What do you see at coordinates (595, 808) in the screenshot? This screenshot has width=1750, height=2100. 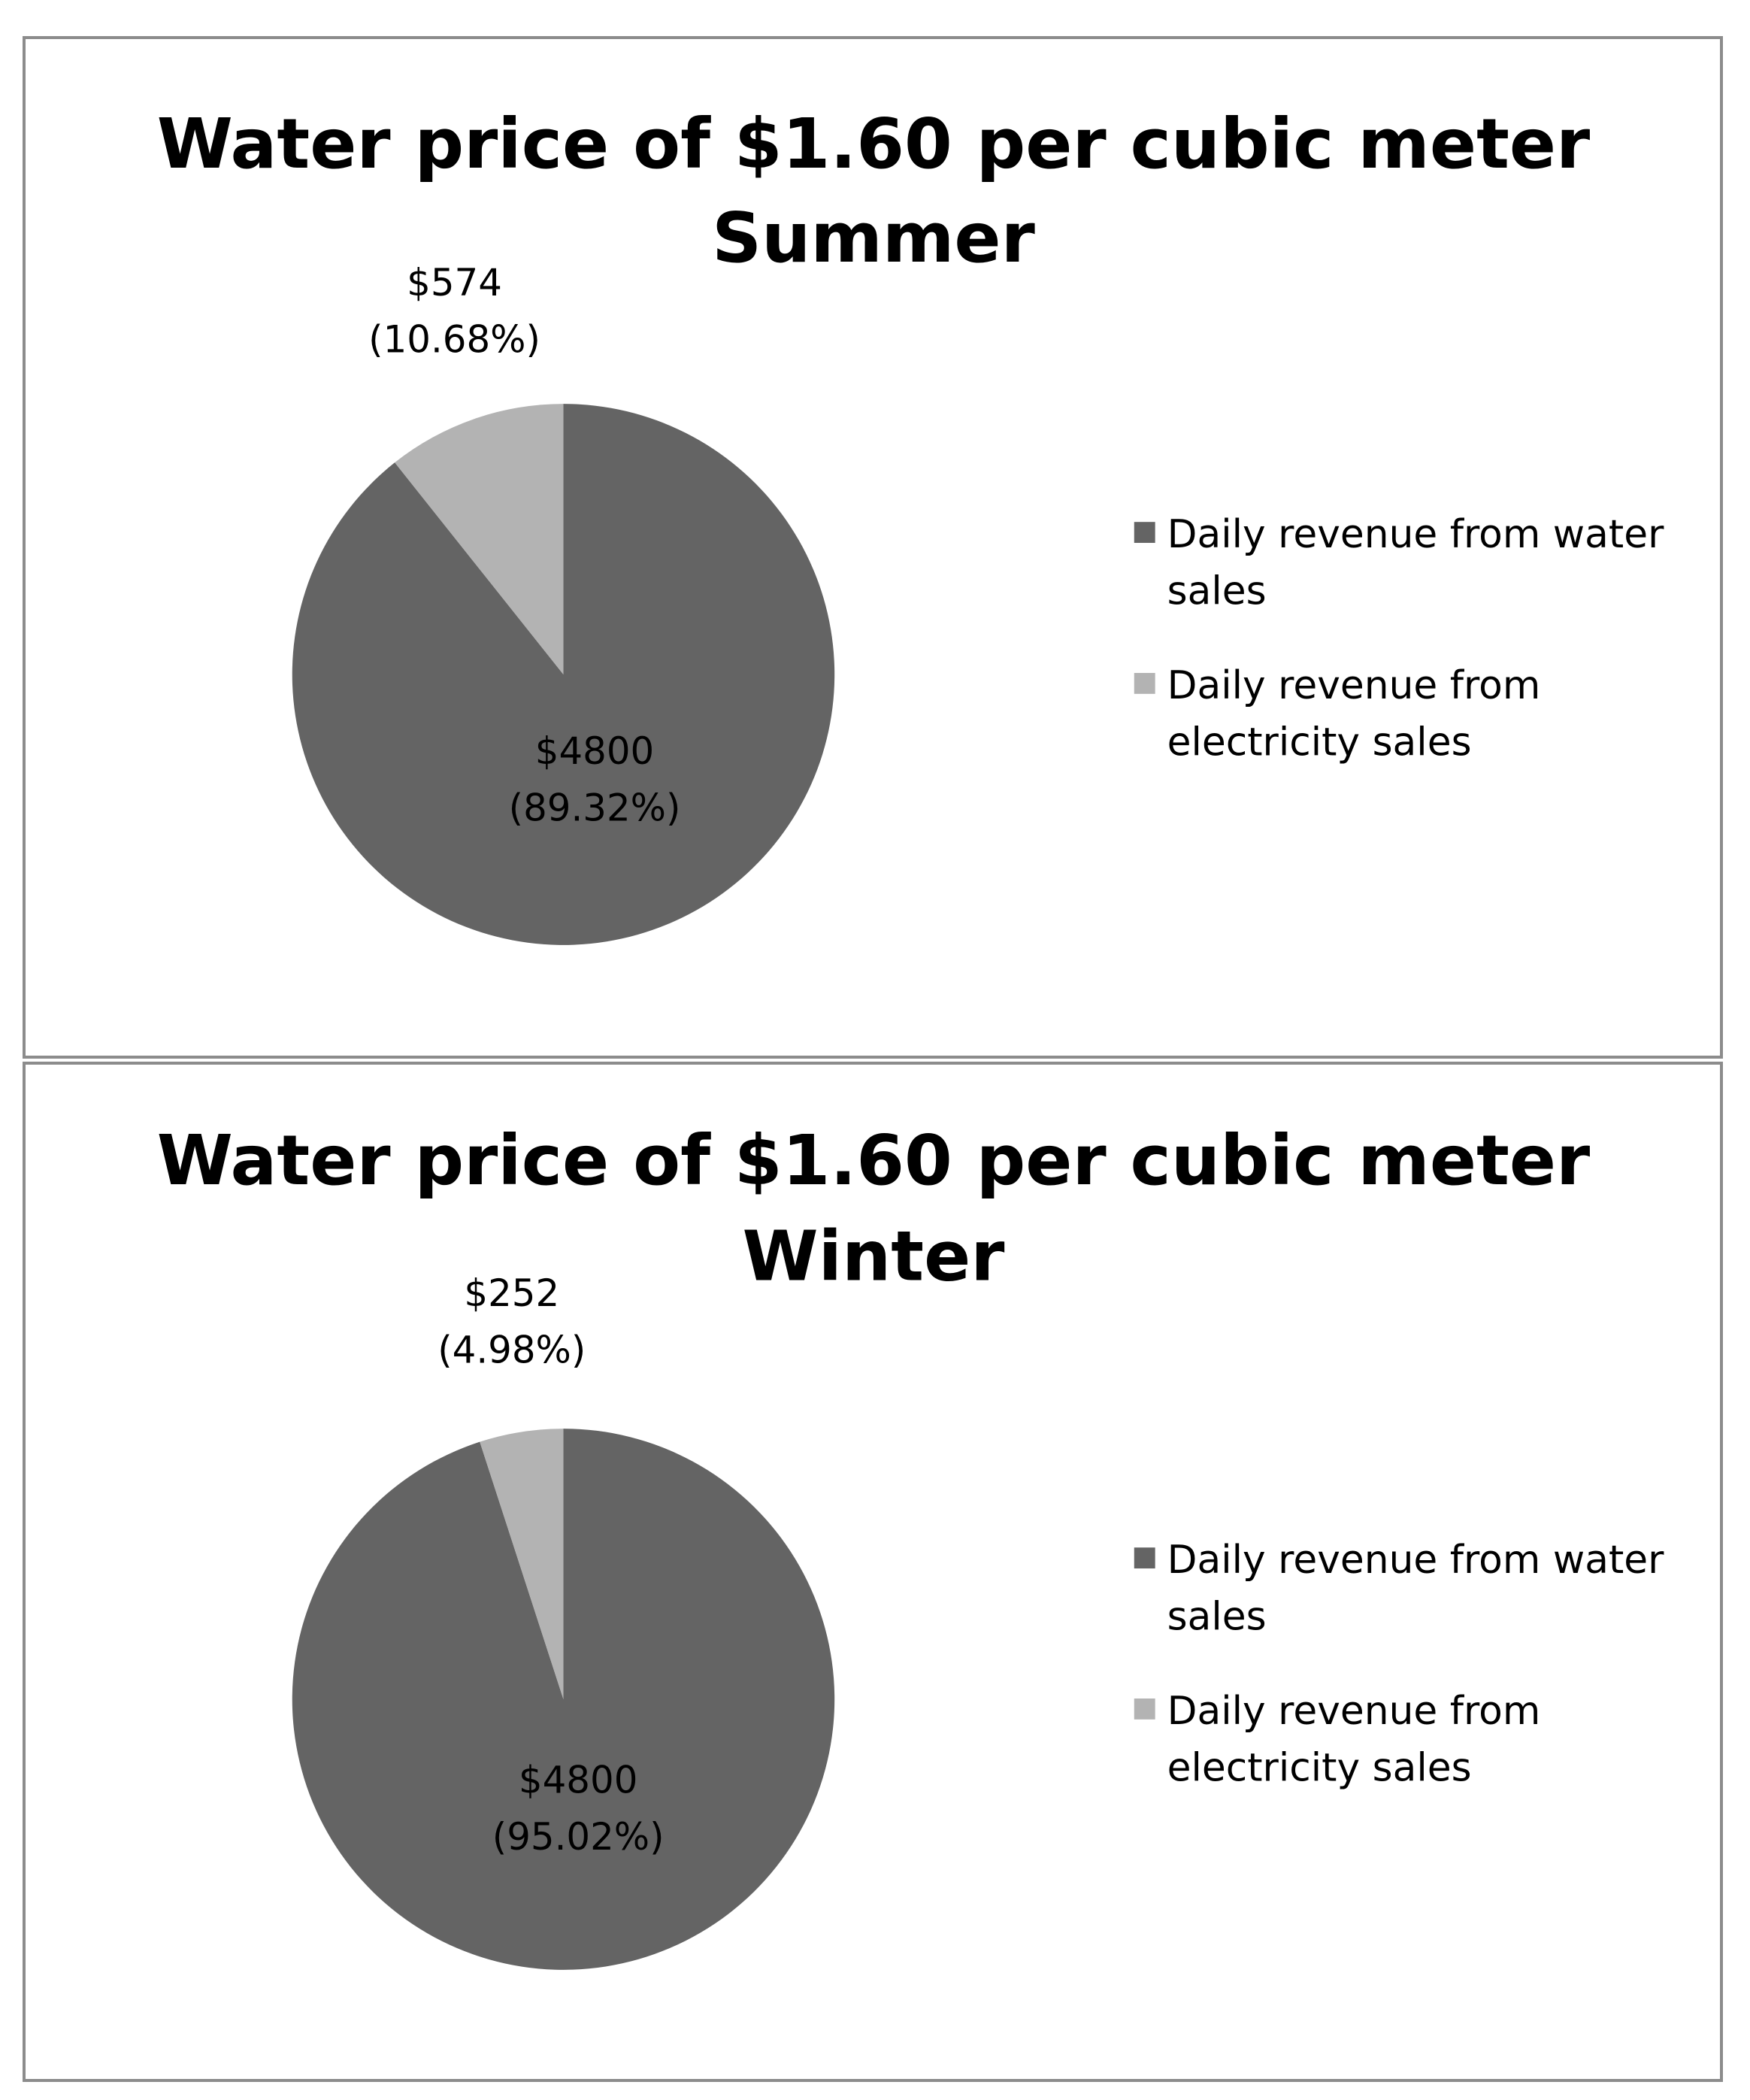 I see `data-label-percent-0: (89.32%)` at bounding box center [595, 808].